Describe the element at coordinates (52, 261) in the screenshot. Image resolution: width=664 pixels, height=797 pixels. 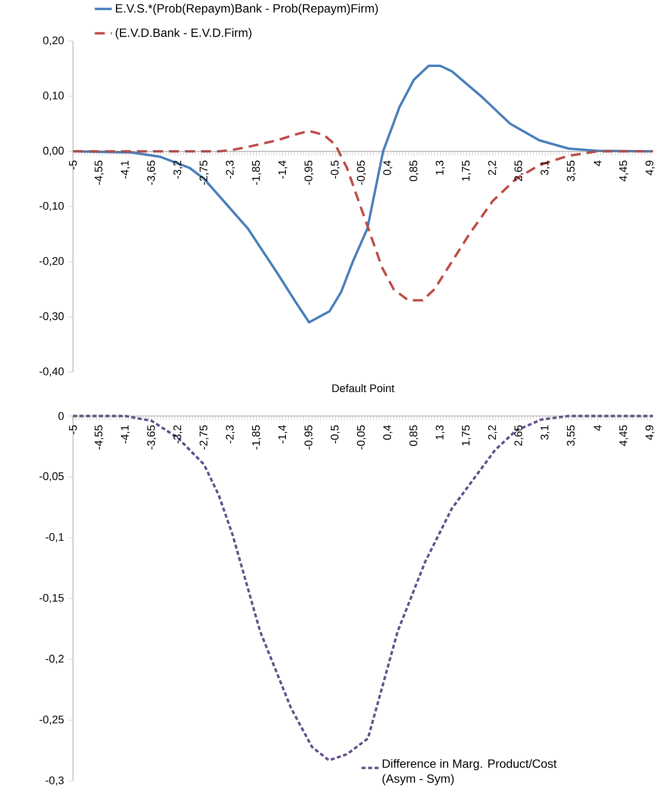
I see `y-tick-label: -0,20` at that location.